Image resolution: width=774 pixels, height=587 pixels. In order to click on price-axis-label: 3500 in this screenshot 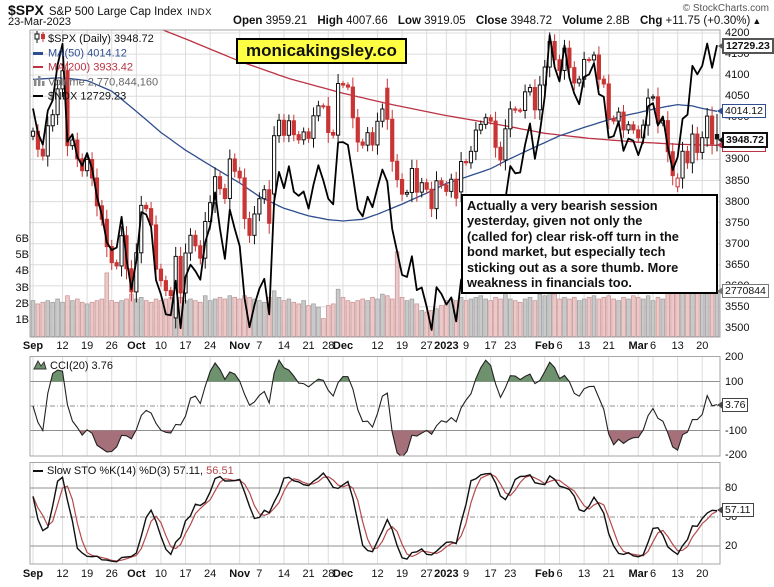, I will do `click(737, 328)`.